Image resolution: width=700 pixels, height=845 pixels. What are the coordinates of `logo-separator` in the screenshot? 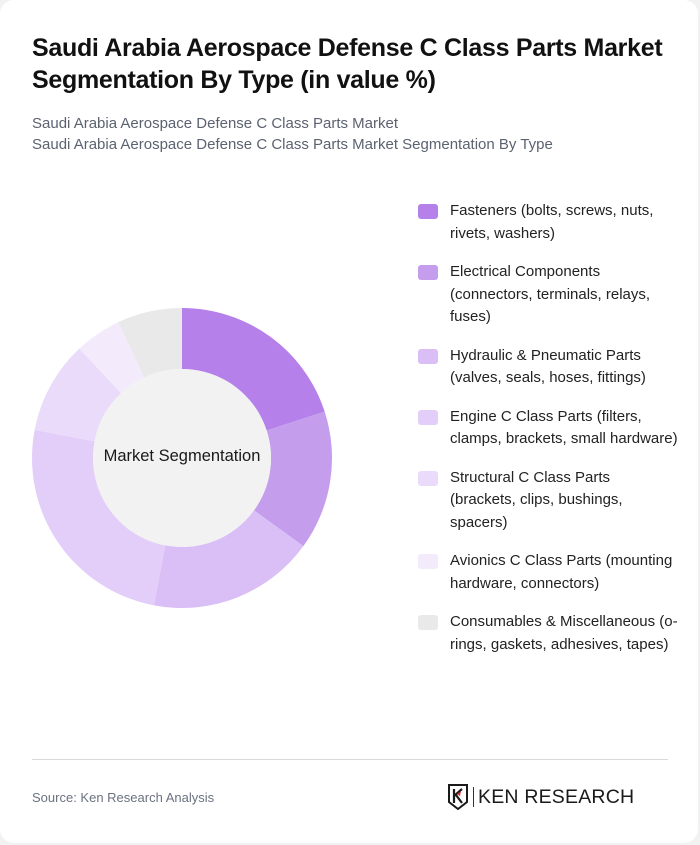 It's located at (473, 797).